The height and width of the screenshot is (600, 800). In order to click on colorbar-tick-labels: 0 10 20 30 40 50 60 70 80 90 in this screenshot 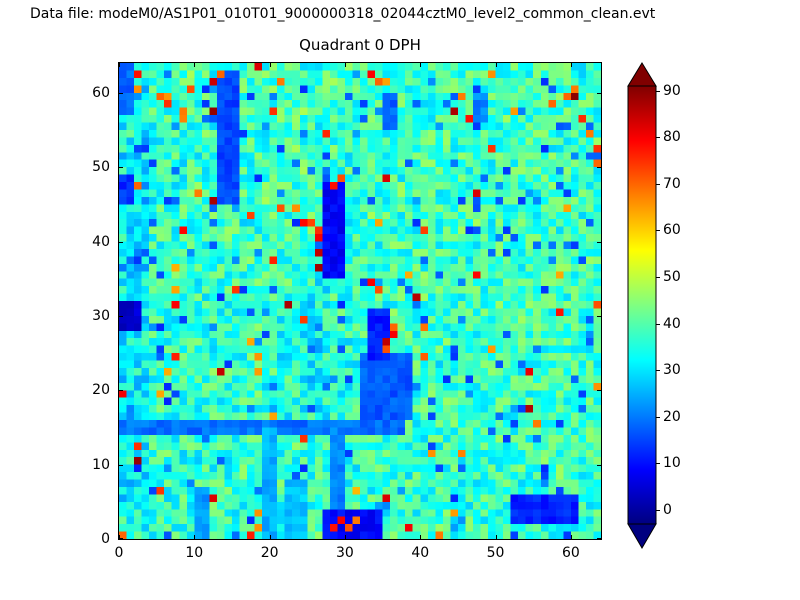, I will do `click(683, 305)`.